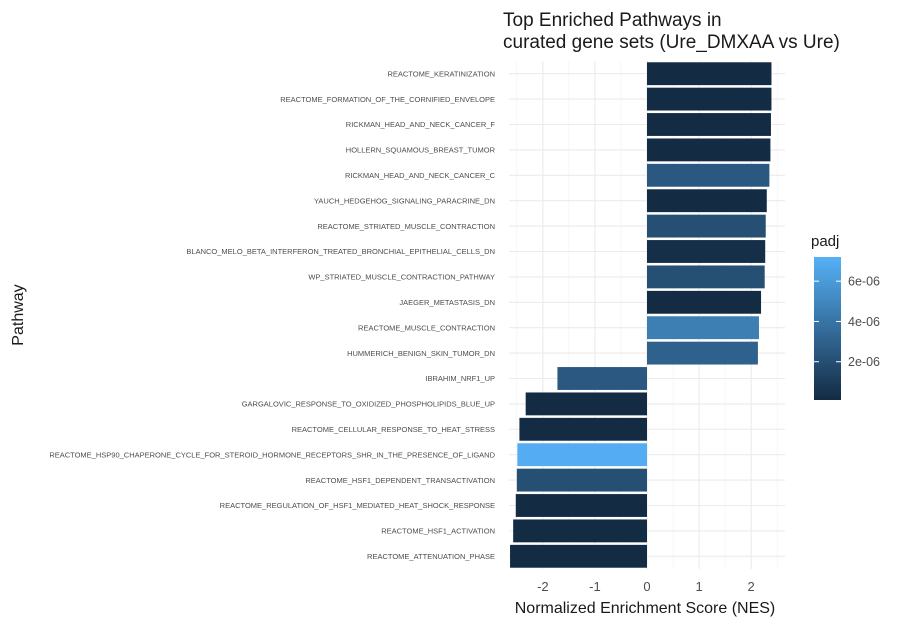 Image resolution: width=906 pixels, height=626 pixels. Describe the element at coordinates (406, 226) in the screenshot. I see `y-tick-label: REACTOME_STRIATED_MUSCLE_CONTRACTION` at that location.